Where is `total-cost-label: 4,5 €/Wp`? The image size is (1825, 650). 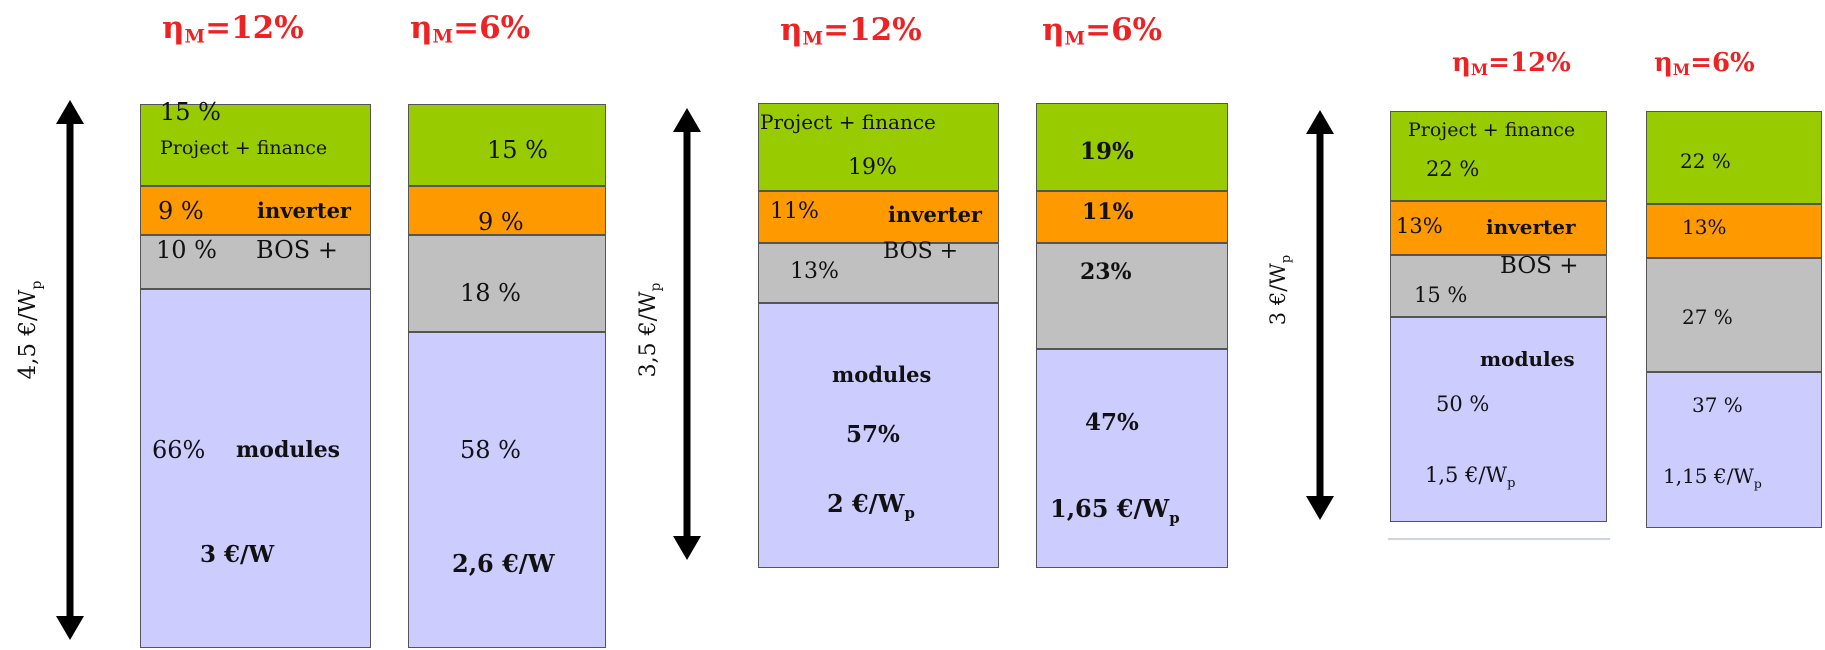 total-cost-label: 4,5 €/Wp is located at coordinates (30, 329).